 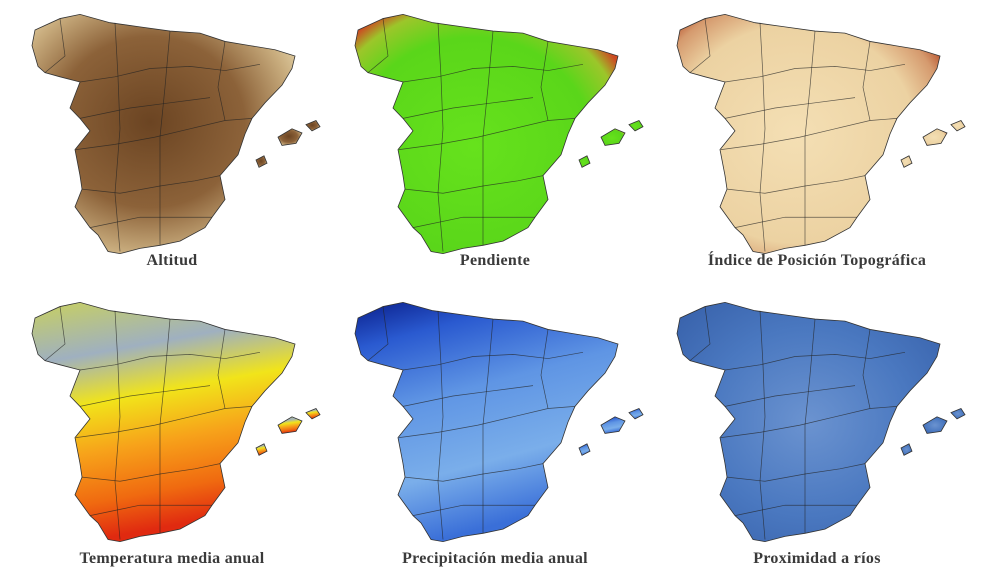 What do you see at coordinates (816, 558) in the screenshot?
I see `map-caption: Proximidad a ríos` at bounding box center [816, 558].